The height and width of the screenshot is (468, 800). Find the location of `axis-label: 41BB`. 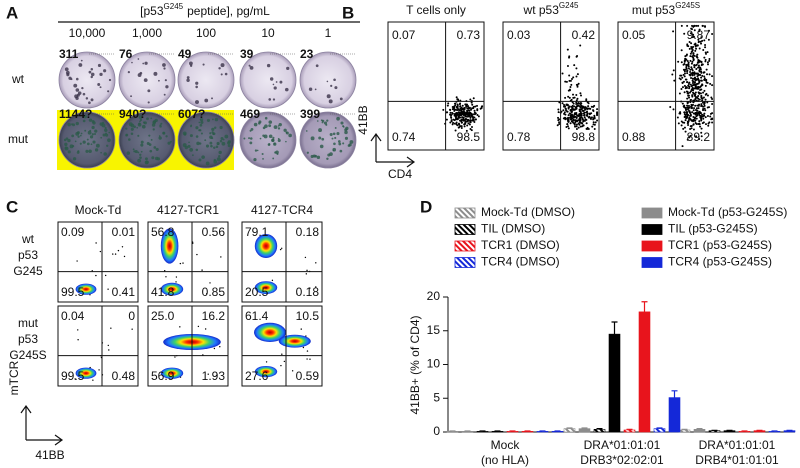

axis-label: 41BB is located at coordinates (49, 455).